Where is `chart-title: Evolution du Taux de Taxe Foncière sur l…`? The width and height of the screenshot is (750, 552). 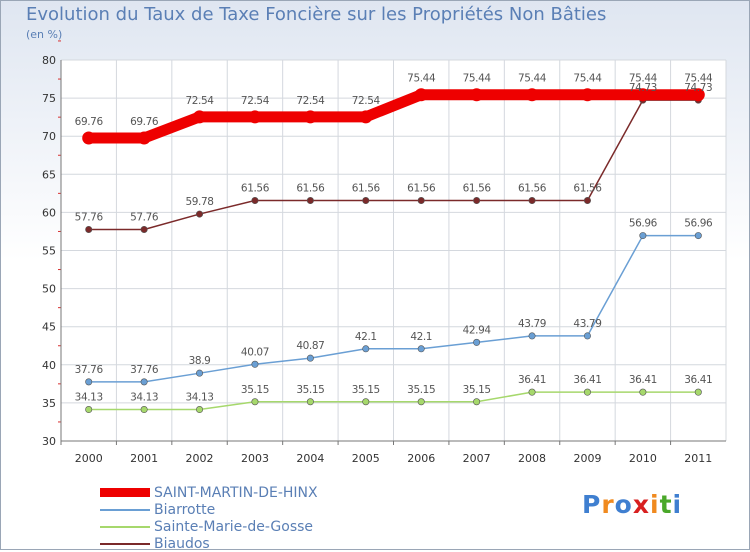
chart-title: Evolution du Taux de Taxe Foncière sur l… is located at coordinates (316, 14).